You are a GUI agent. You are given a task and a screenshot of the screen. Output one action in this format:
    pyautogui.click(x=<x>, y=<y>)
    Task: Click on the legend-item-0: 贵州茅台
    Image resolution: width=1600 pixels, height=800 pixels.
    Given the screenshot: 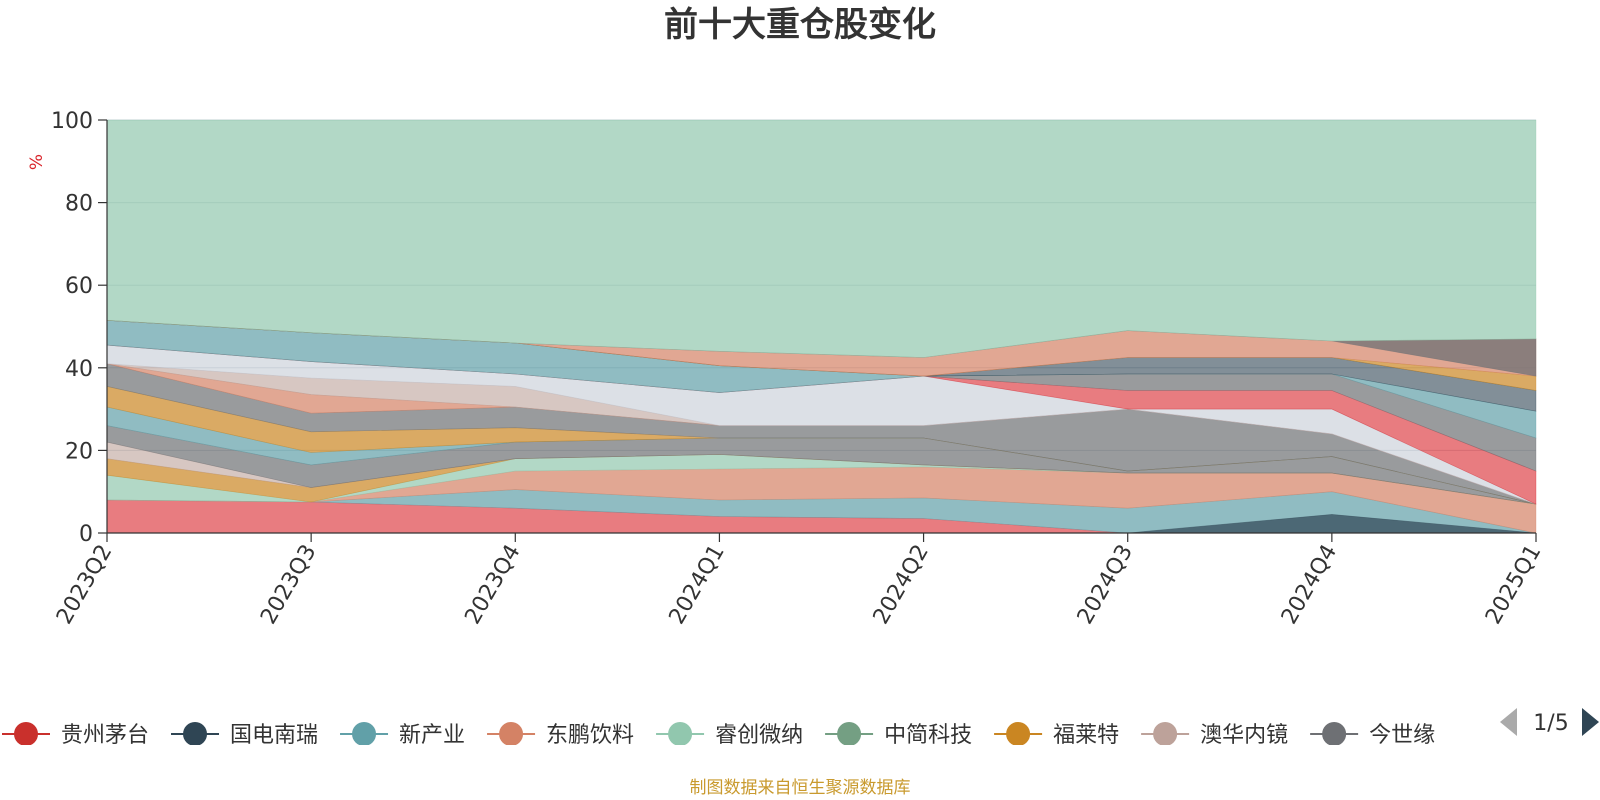 What is the action you would take?
    pyautogui.click(x=75, y=735)
    